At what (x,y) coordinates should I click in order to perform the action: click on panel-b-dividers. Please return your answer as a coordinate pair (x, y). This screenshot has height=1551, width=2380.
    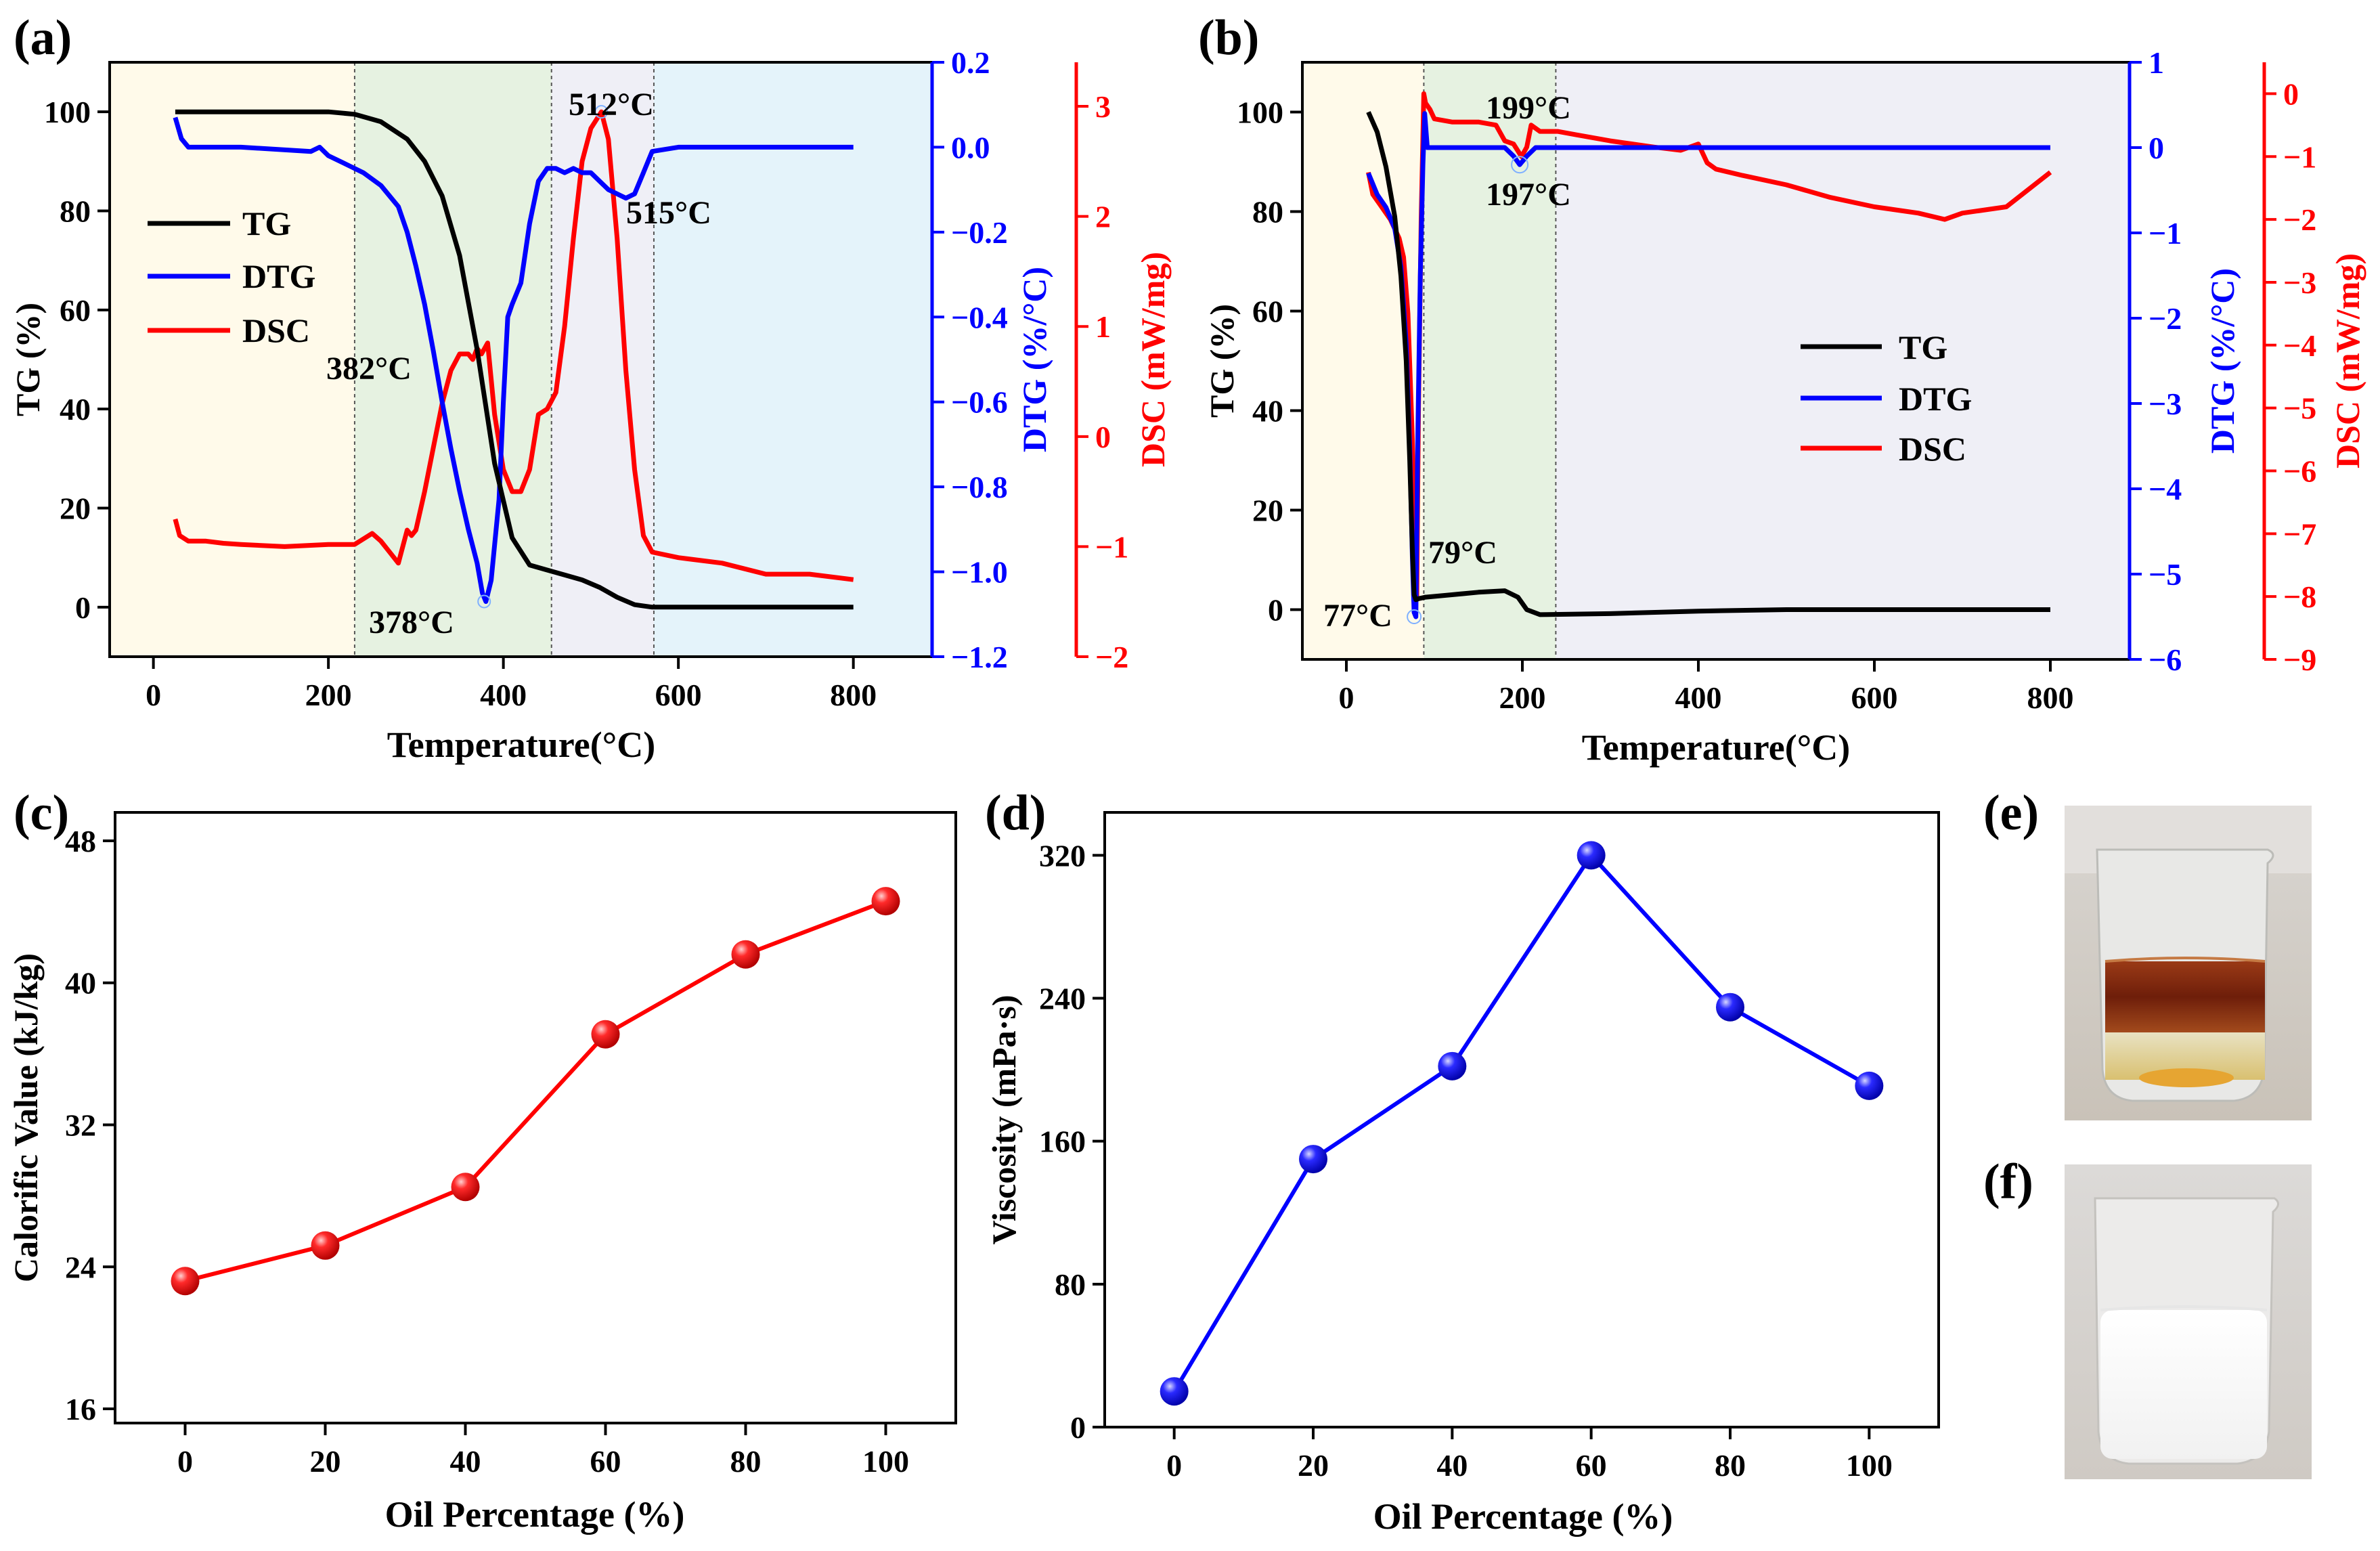
    Looking at the image, I should click on (1490, 360).